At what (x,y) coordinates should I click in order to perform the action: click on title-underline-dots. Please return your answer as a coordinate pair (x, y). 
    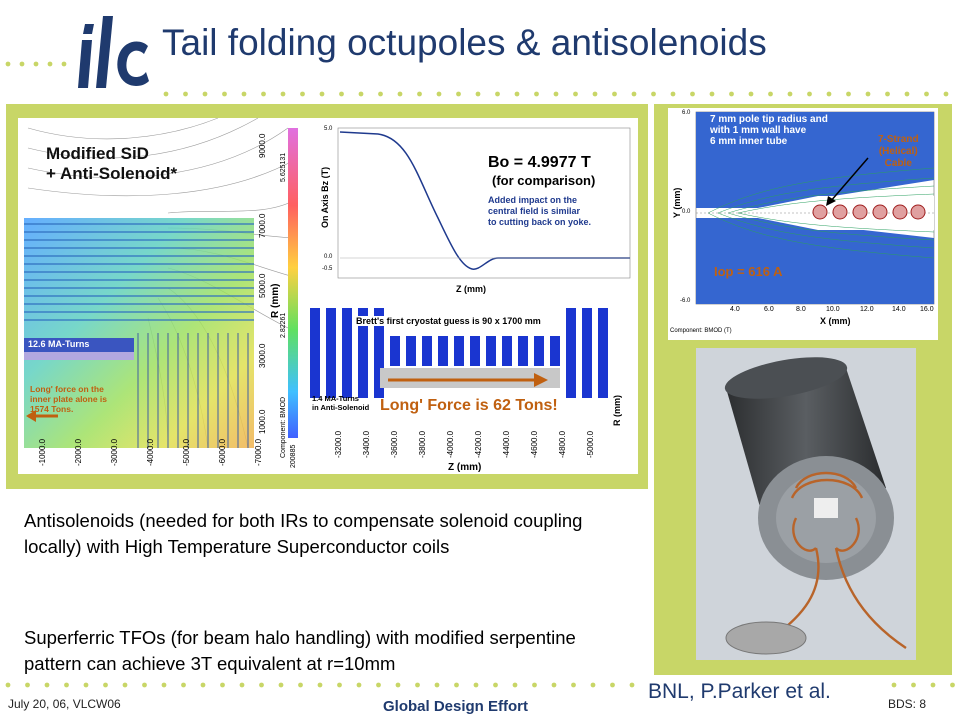
    Looking at the image, I should click on (556, 94).